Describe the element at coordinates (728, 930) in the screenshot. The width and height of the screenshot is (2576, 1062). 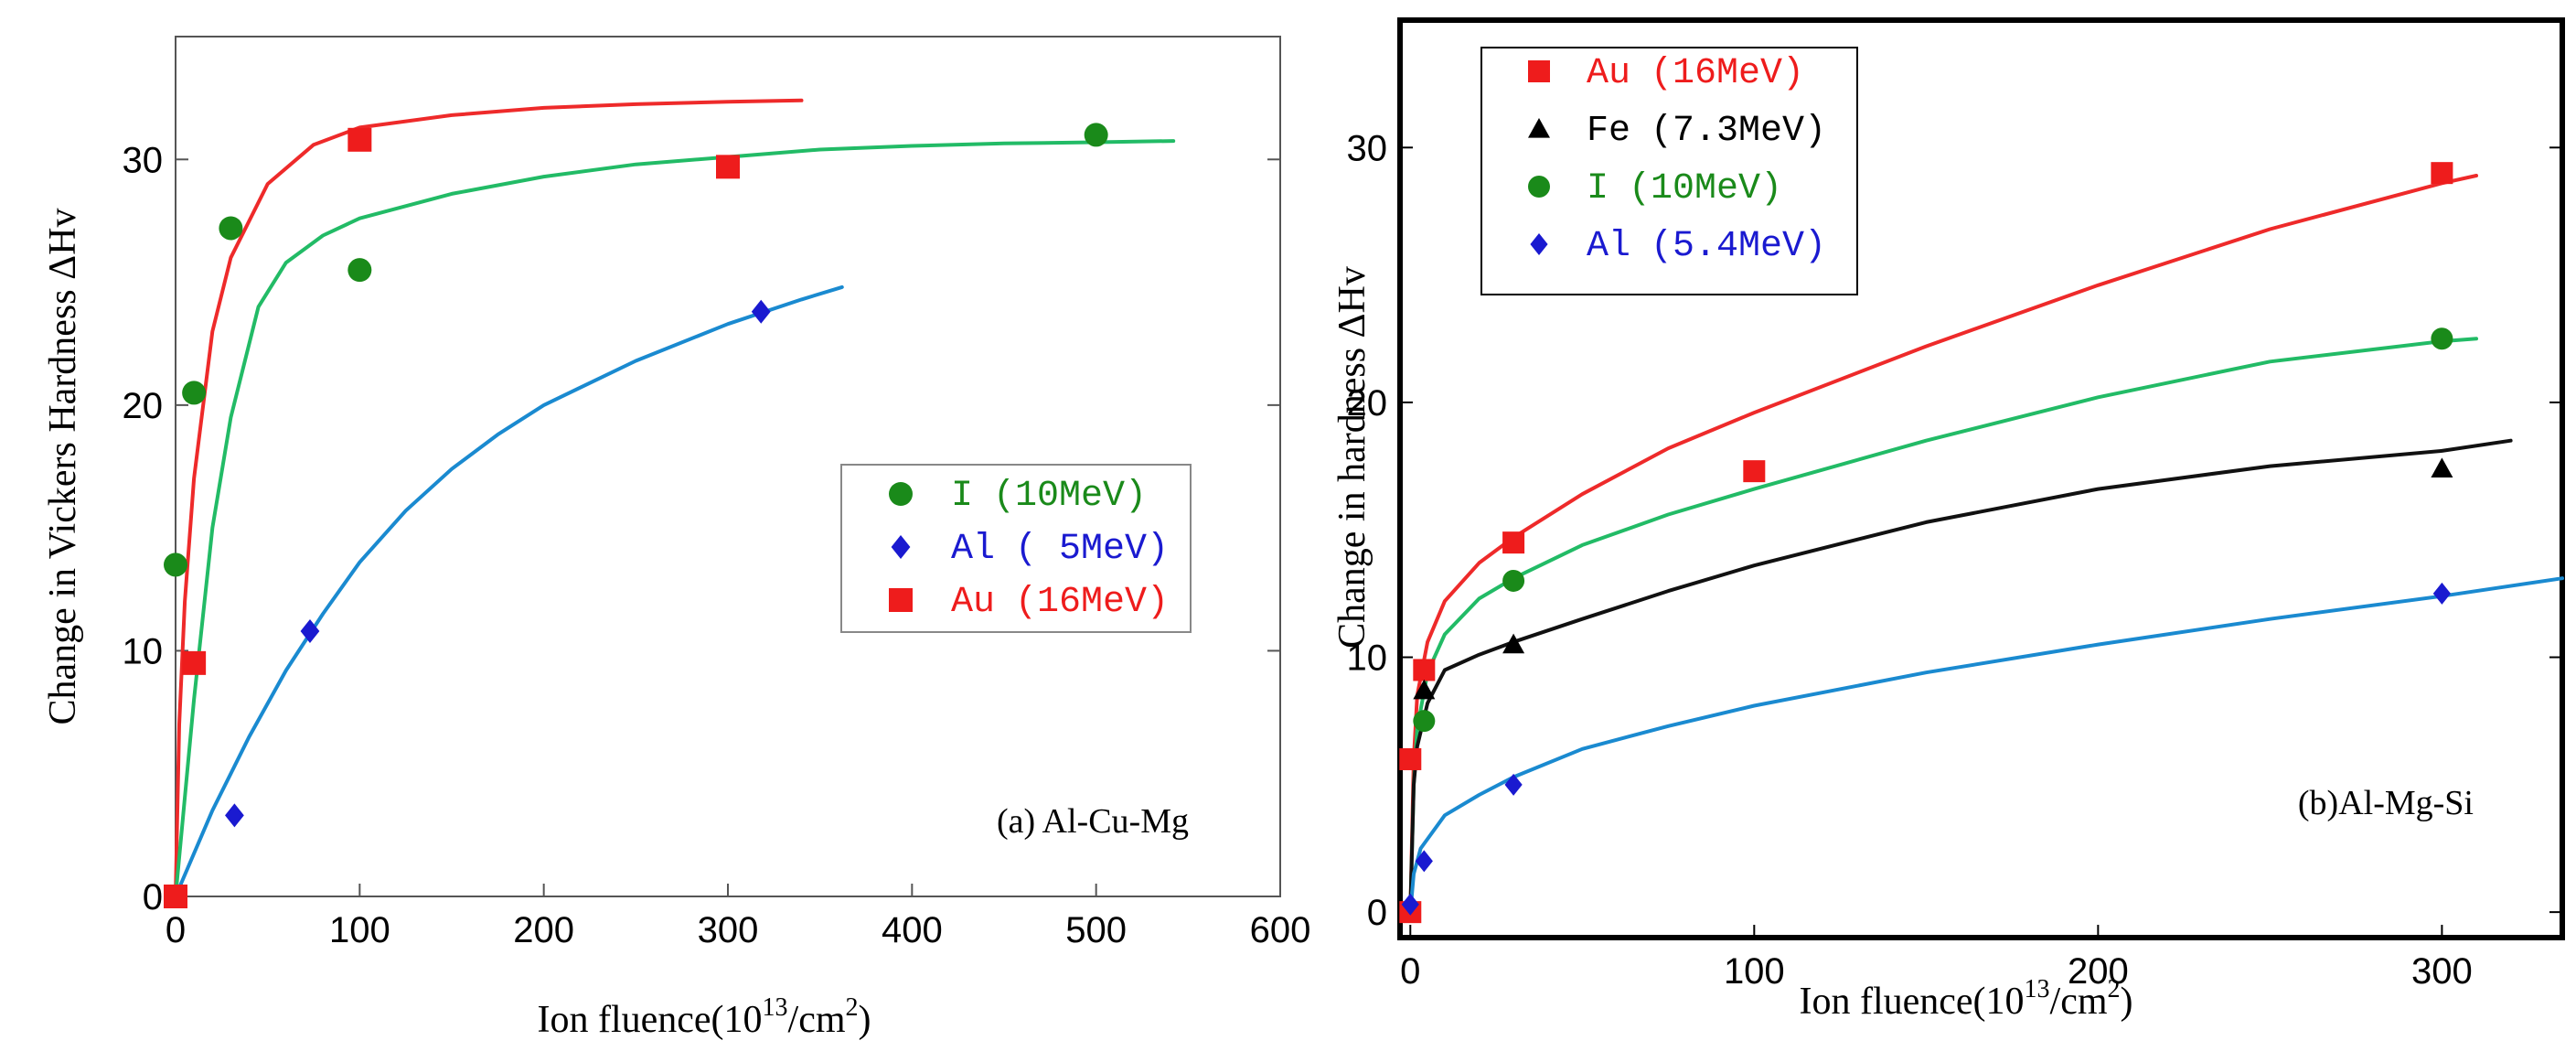
I see `panel-a-x-tick-label-3: 300` at that location.